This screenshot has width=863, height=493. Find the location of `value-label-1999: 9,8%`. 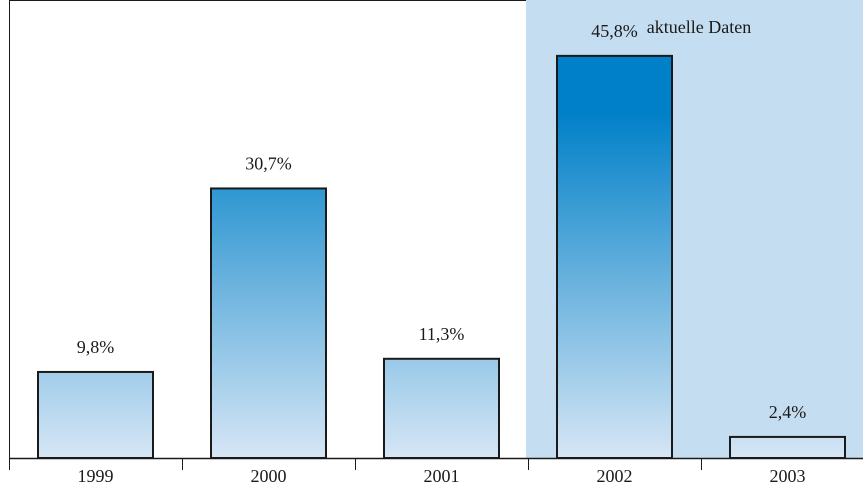

value-label-1999: 9,8% is located at coordinates (96, 347).